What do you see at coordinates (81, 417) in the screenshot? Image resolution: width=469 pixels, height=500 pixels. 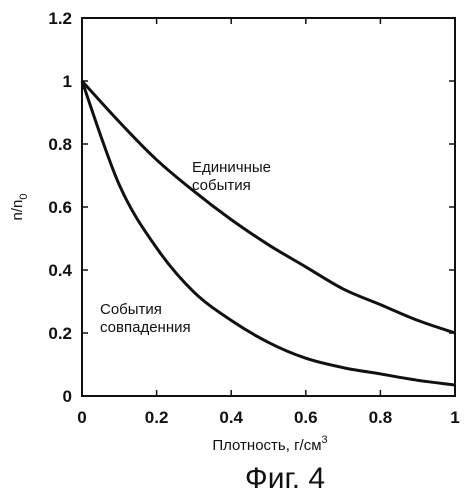 I see `x-tick-label: 0` at bounding box center [81, 417].